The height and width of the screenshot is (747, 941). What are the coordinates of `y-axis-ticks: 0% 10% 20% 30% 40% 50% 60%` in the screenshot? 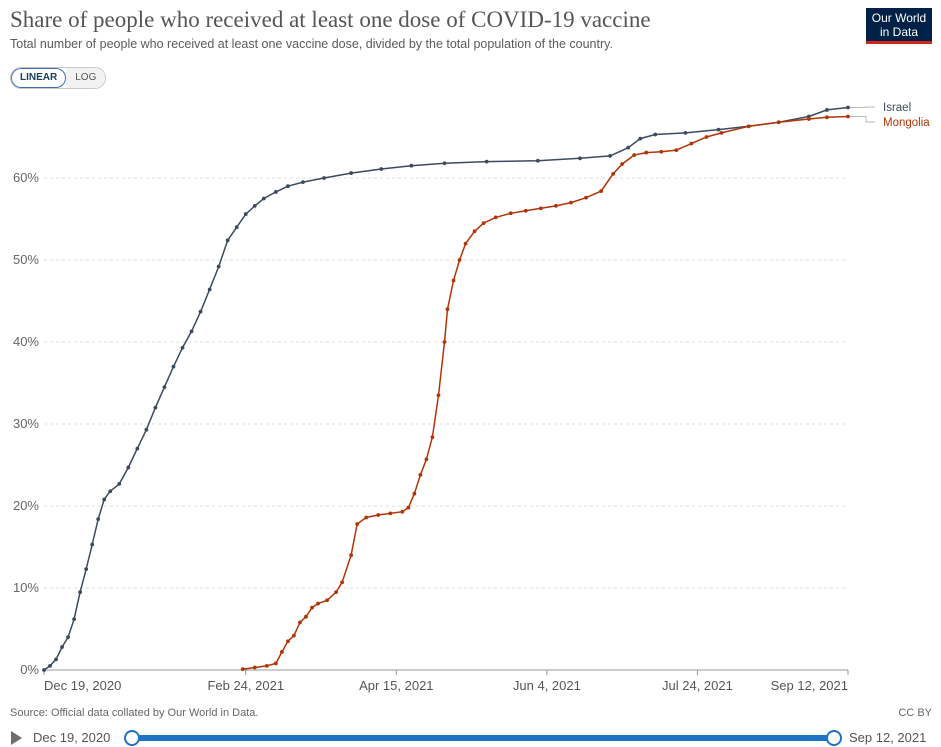 It's located at (26, 423).